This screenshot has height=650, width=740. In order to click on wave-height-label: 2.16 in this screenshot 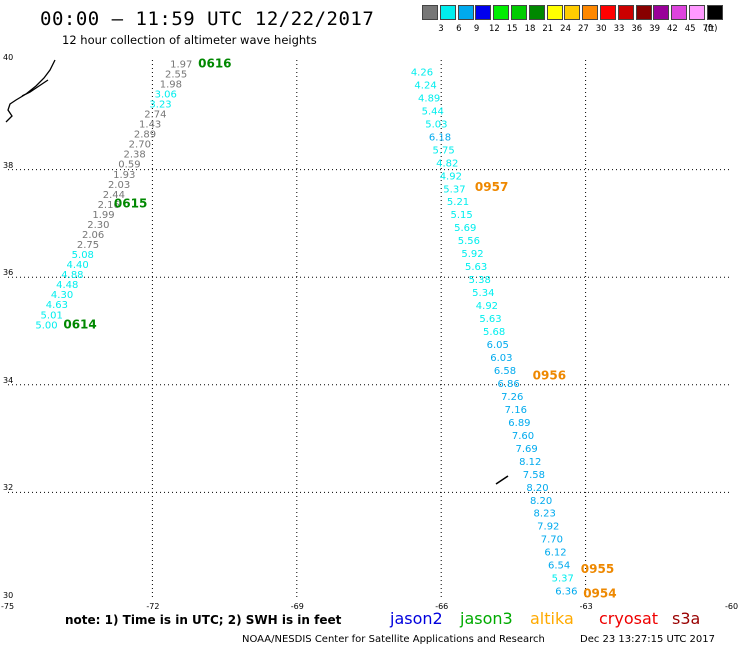, I will do `click(109, 205)`.